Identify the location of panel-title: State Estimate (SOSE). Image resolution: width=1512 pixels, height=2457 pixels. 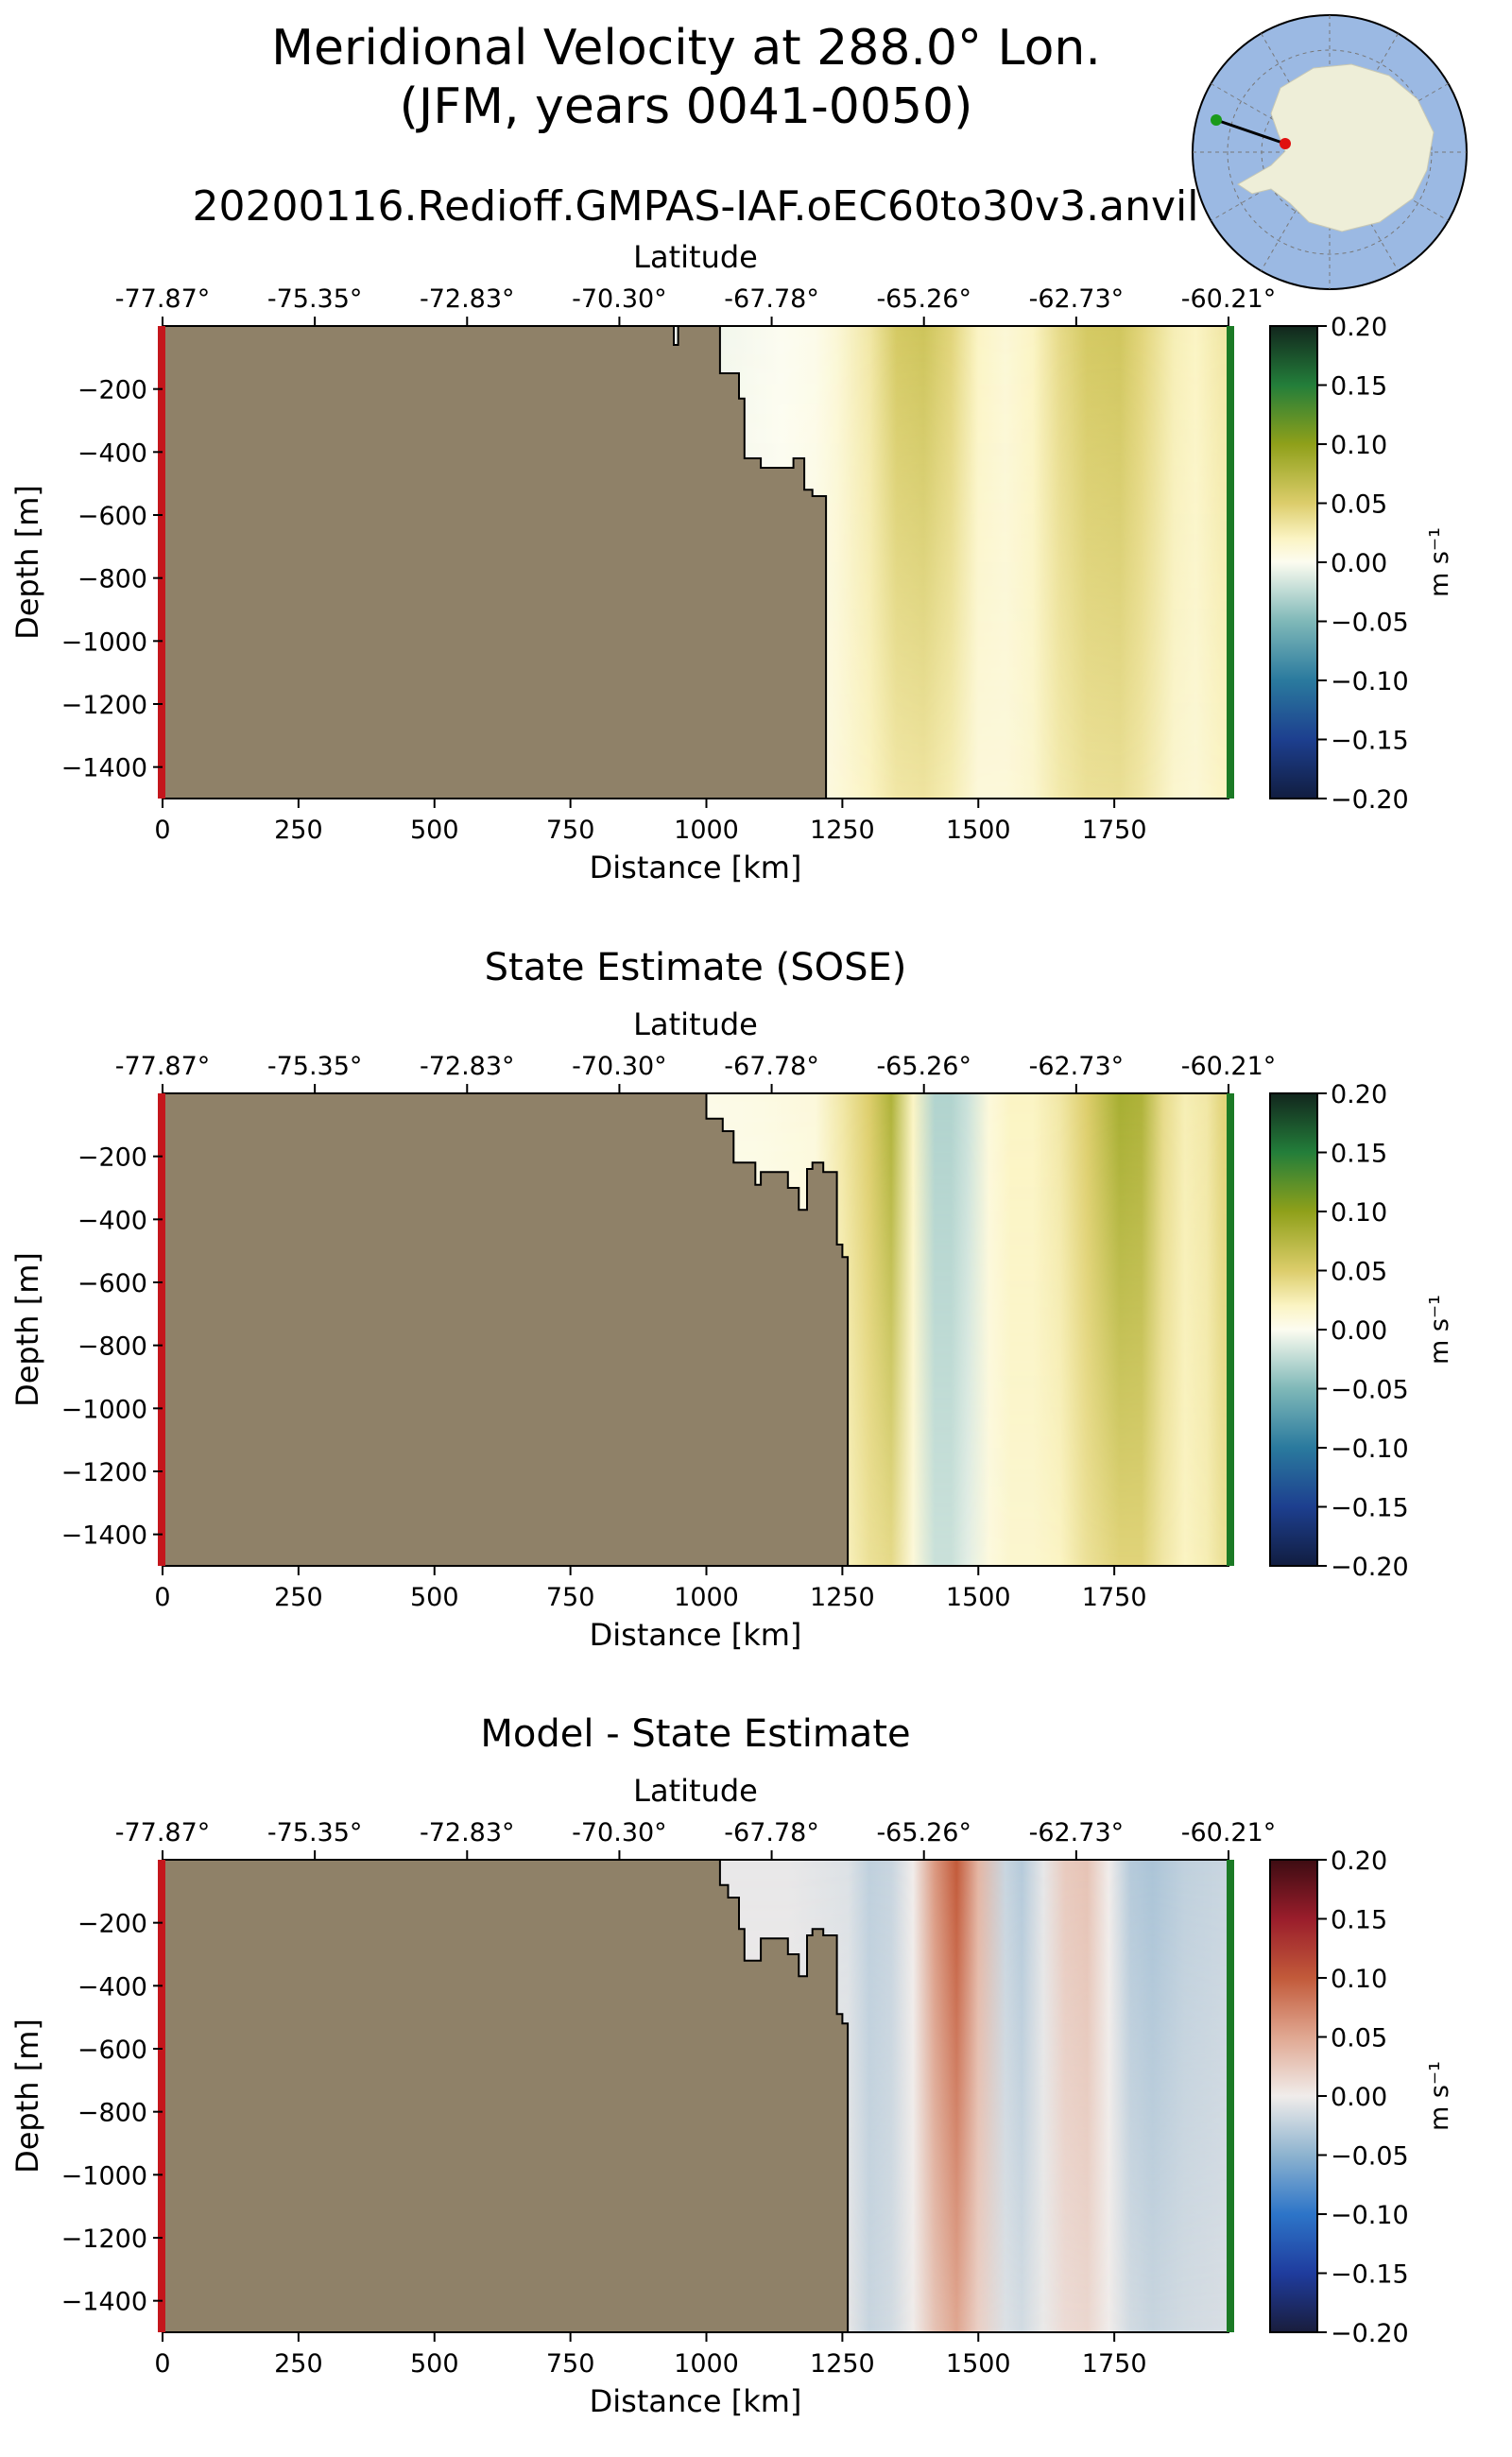
(696, 967).